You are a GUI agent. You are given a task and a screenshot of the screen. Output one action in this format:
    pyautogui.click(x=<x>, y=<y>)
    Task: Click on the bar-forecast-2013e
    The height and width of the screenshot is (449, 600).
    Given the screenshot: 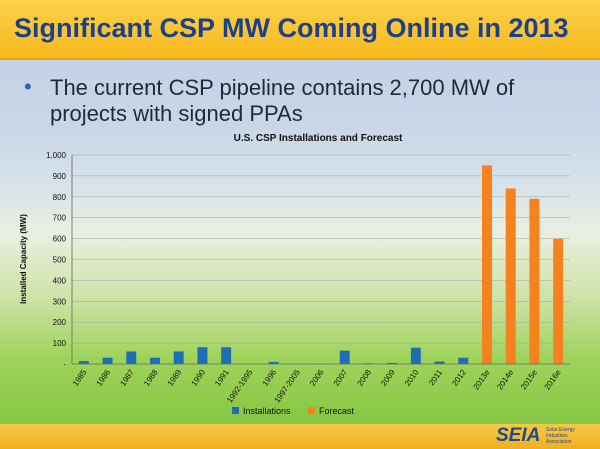 What is the action you would take?
    pyautogui.click(x=487, y=264)
    